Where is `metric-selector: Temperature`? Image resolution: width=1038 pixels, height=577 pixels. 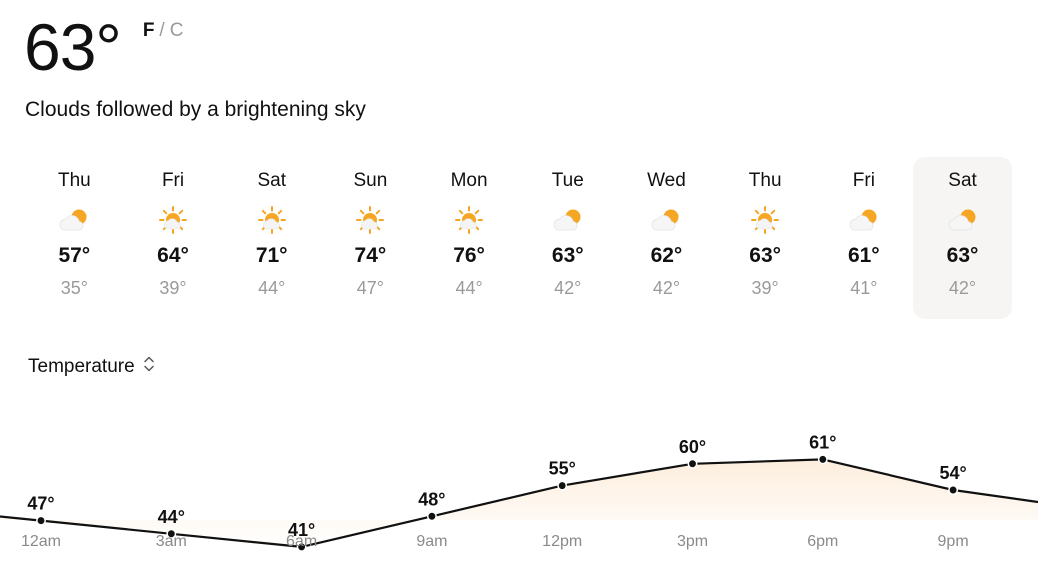
metric-selector: Temperature is located at coordinates (91, 367).